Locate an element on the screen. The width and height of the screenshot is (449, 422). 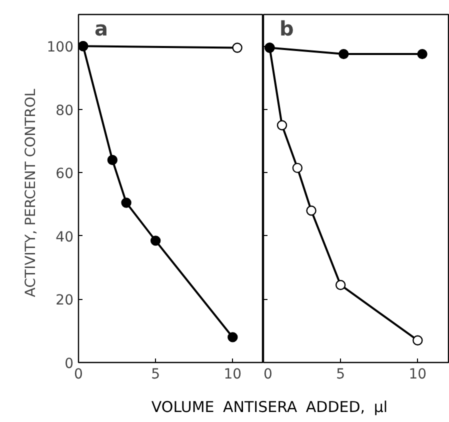
y-tick-label: 60 is located at coordinates (65, 174).